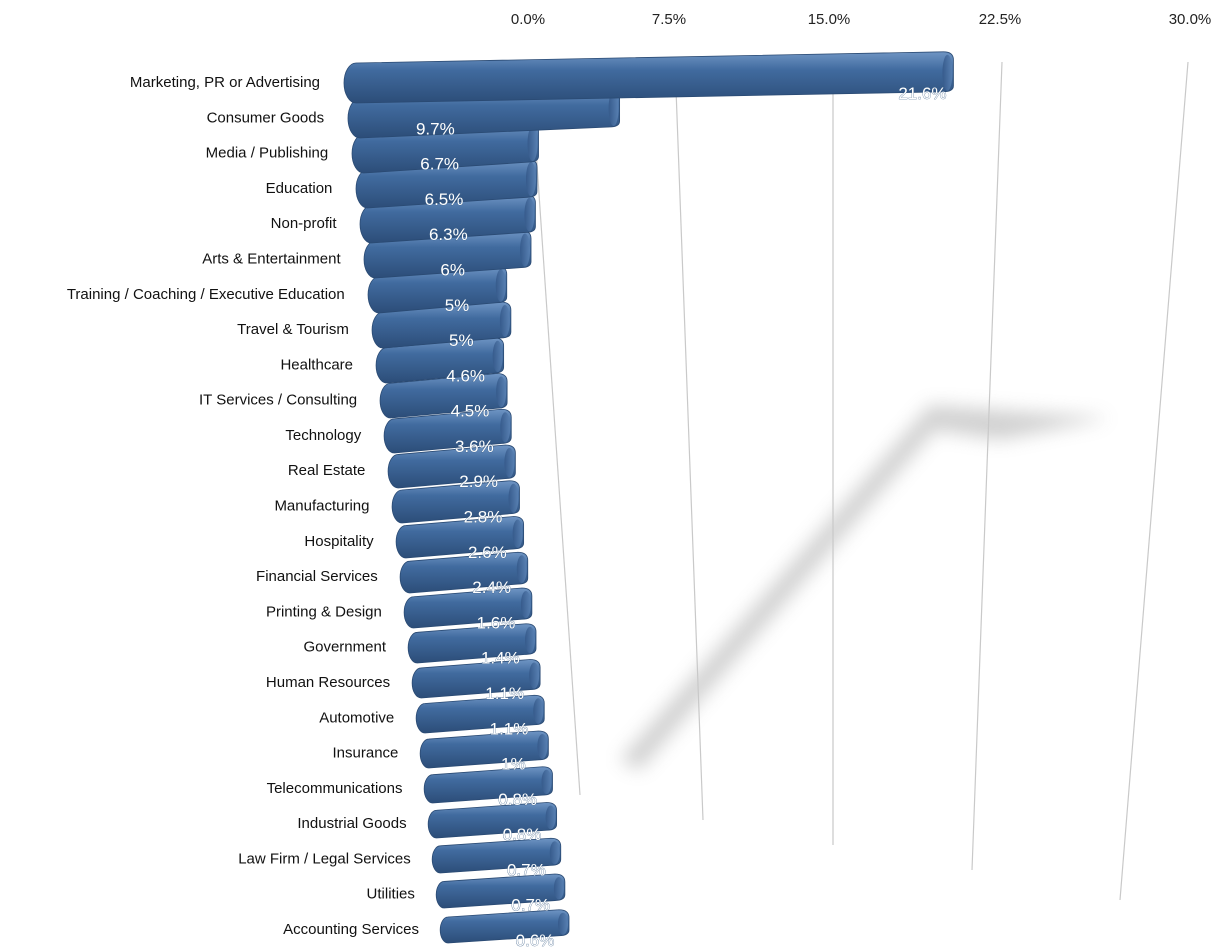  I want to click on value-label: 6%, so click(452, 269).